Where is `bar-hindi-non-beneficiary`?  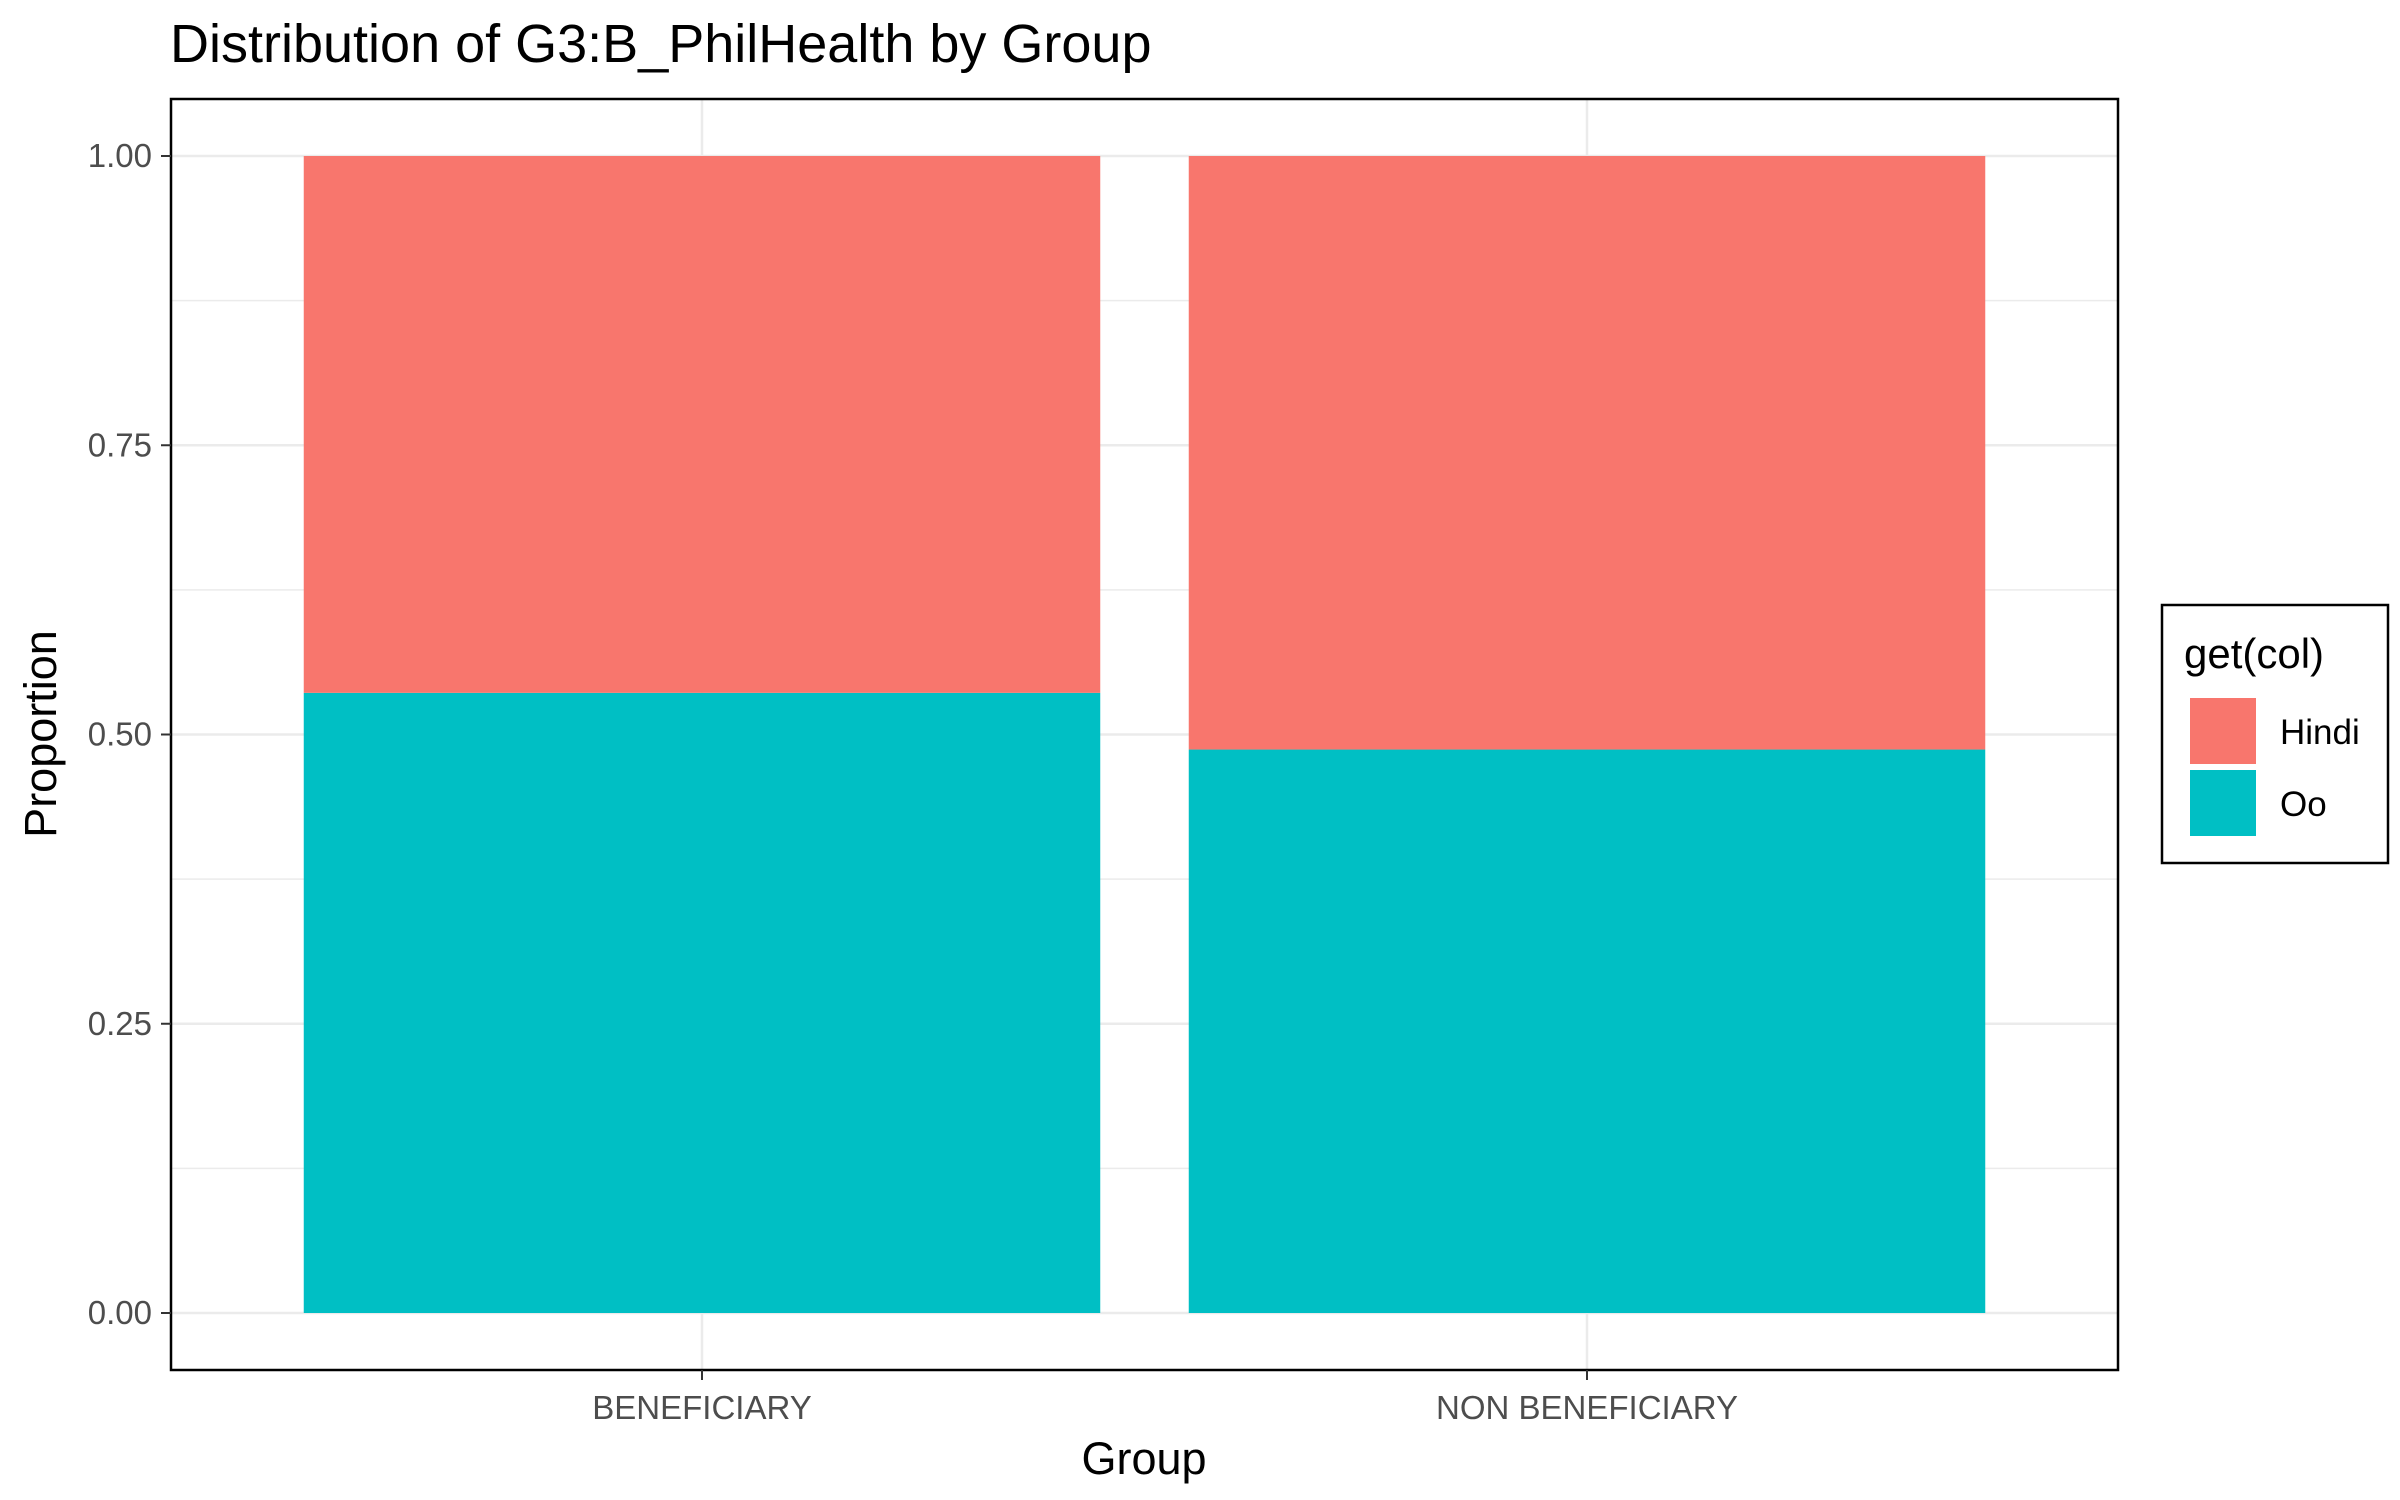 bar-hindi-non-beneficiary is located at coordinates (1587, 453).